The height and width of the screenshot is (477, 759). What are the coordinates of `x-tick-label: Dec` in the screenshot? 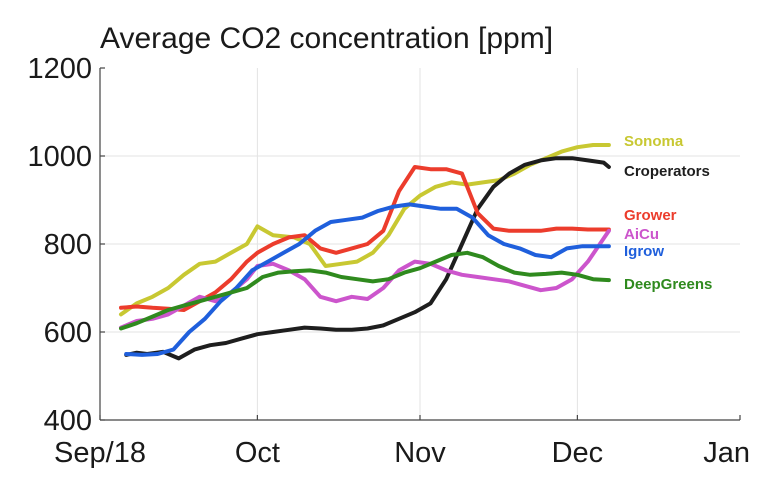 It's located at (578, 453).